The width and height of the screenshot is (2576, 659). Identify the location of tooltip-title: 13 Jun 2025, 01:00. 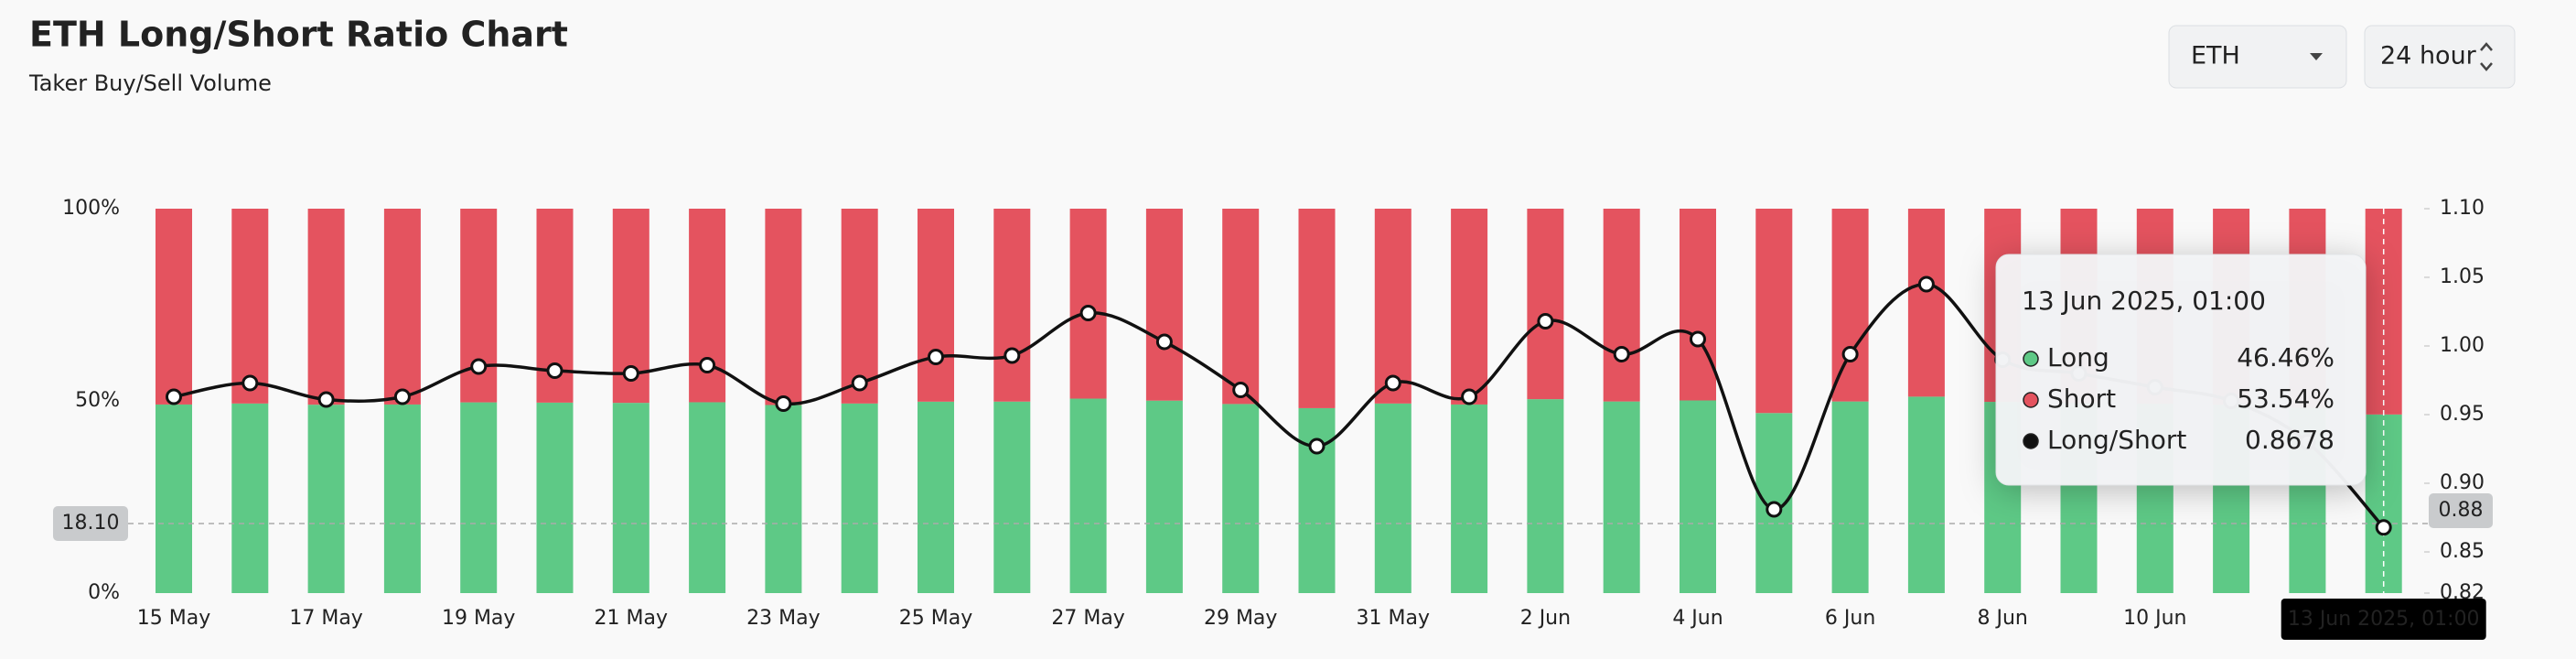
(2144, 301).